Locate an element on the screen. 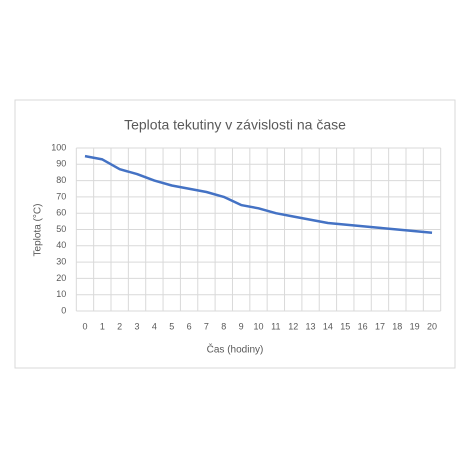  x-tick-label: 0 is located at coordinates (84, 326).